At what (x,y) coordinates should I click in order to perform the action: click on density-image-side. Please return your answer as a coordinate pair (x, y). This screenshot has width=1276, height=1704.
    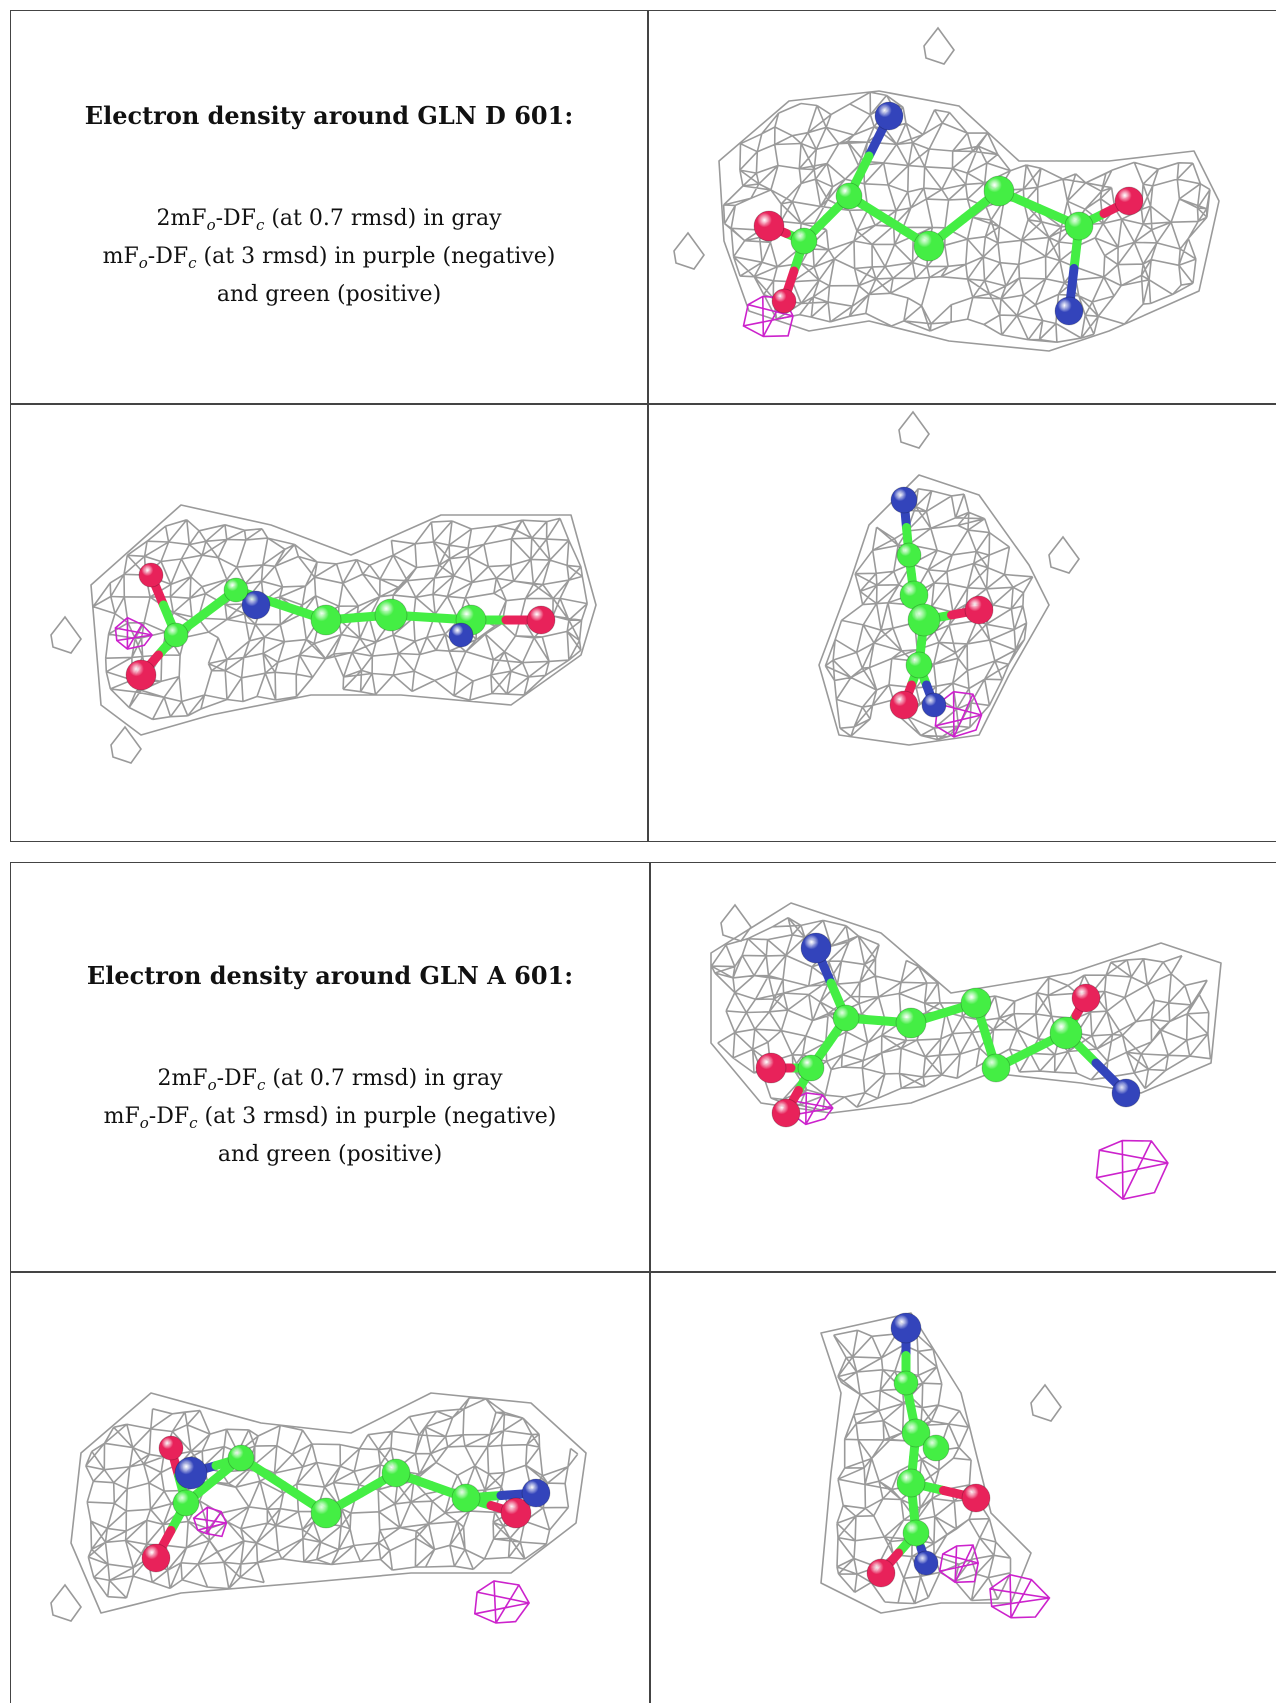
    Looking at the image, I should click on (318, 1508).